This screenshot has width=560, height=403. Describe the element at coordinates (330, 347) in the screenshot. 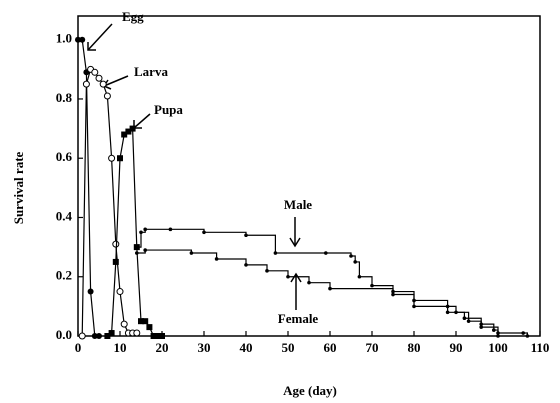

I see `x-tick-label: 60` at that location.